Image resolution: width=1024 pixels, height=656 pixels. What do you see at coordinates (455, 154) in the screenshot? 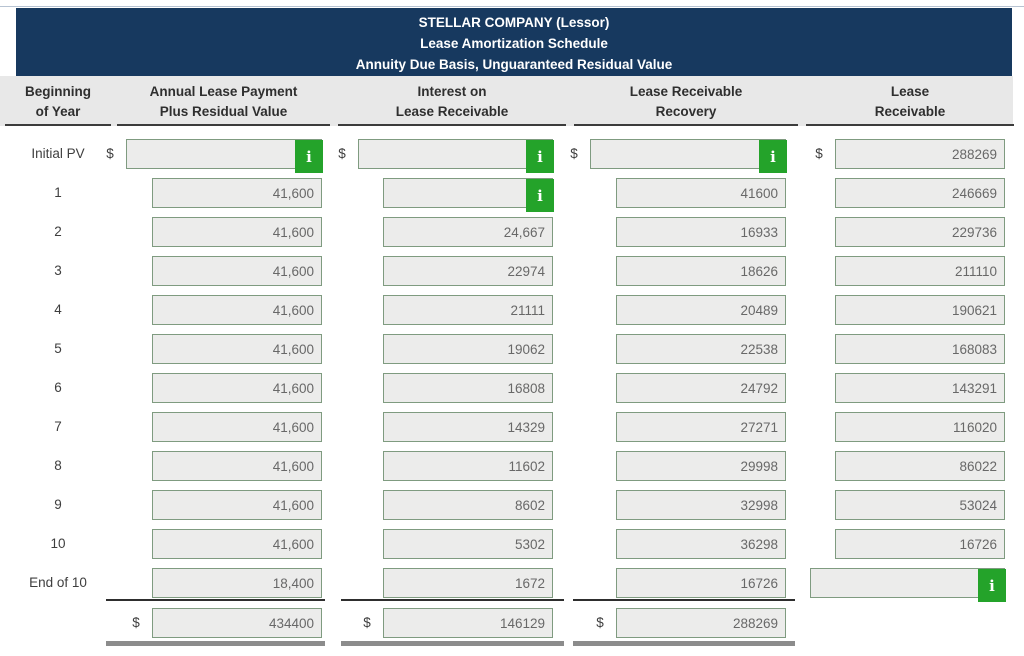
I see `input-interest-initial-pv` at bounding box center [455, 154].